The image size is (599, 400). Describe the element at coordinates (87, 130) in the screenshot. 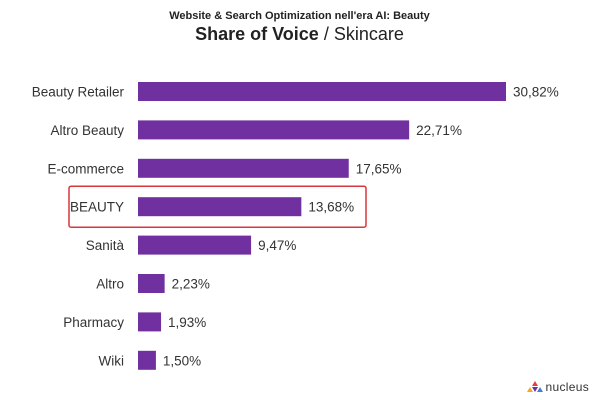

I see `category-label: Altro Beauty` at that location.